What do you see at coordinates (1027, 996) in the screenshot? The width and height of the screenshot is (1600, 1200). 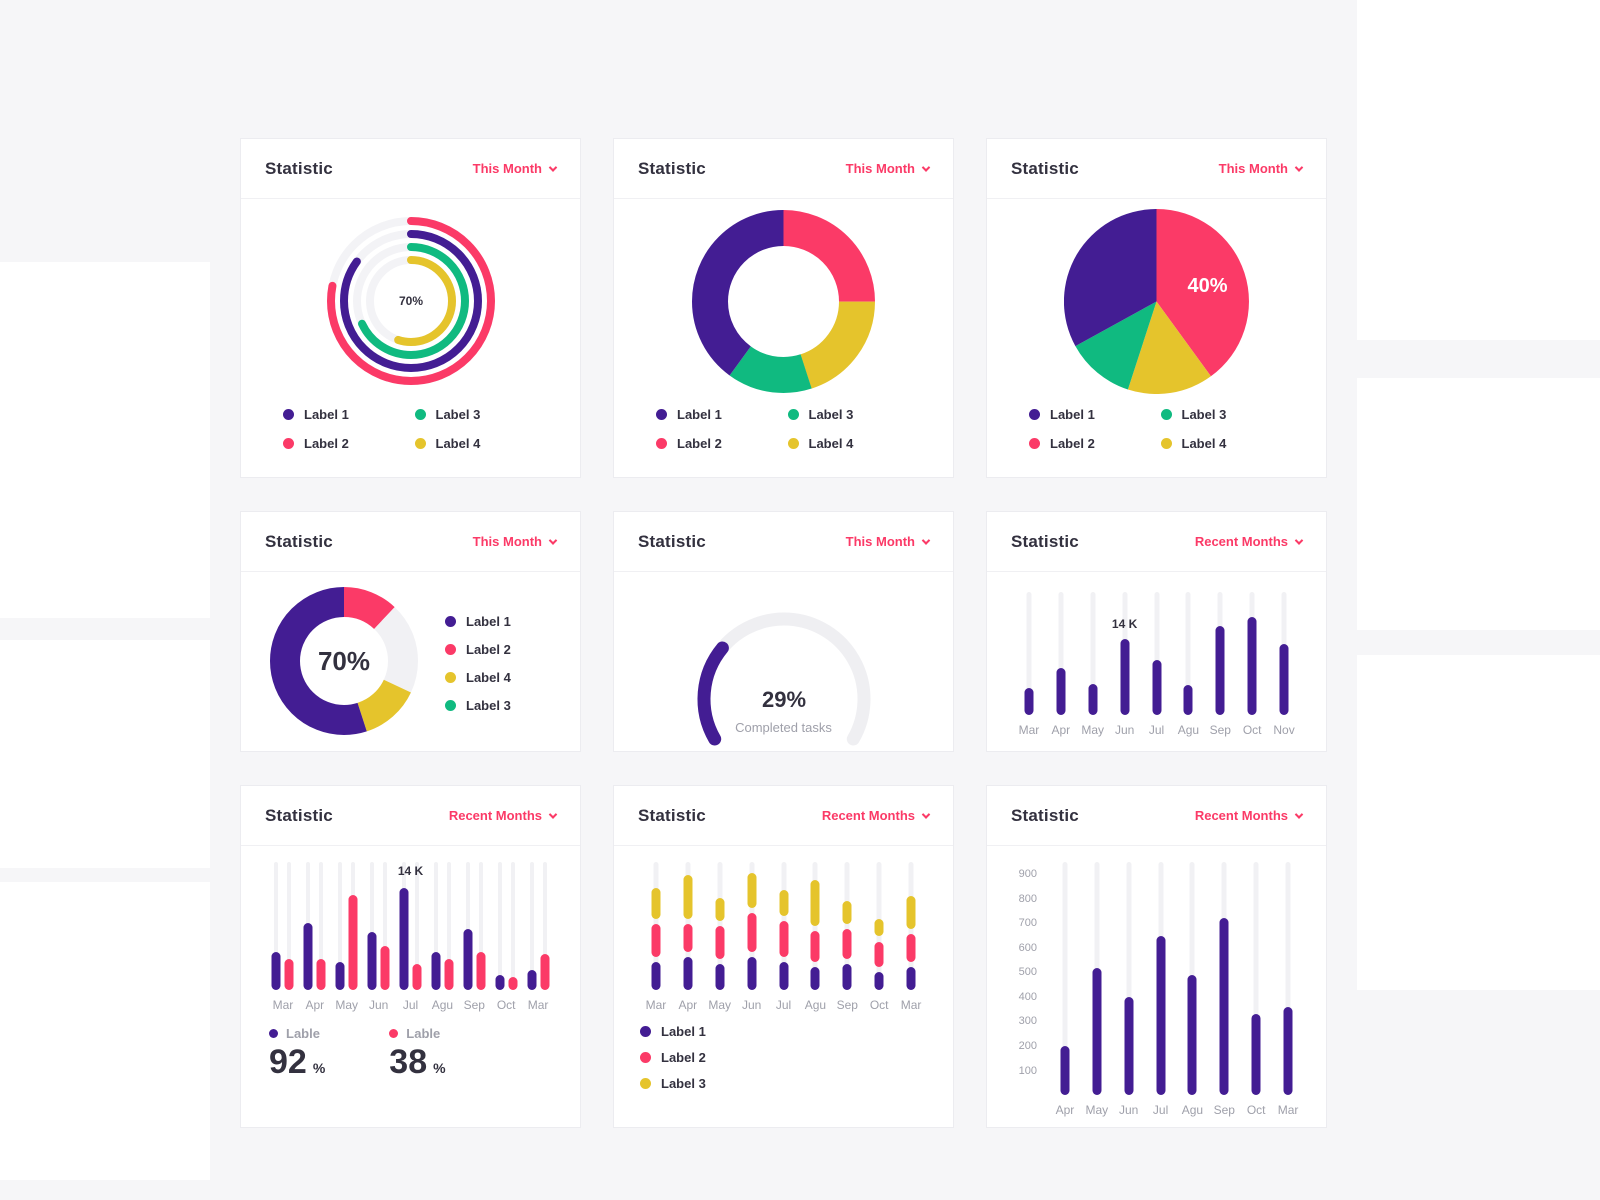 I see `y-axis-label: 400` at bounding box center [1027, 996].